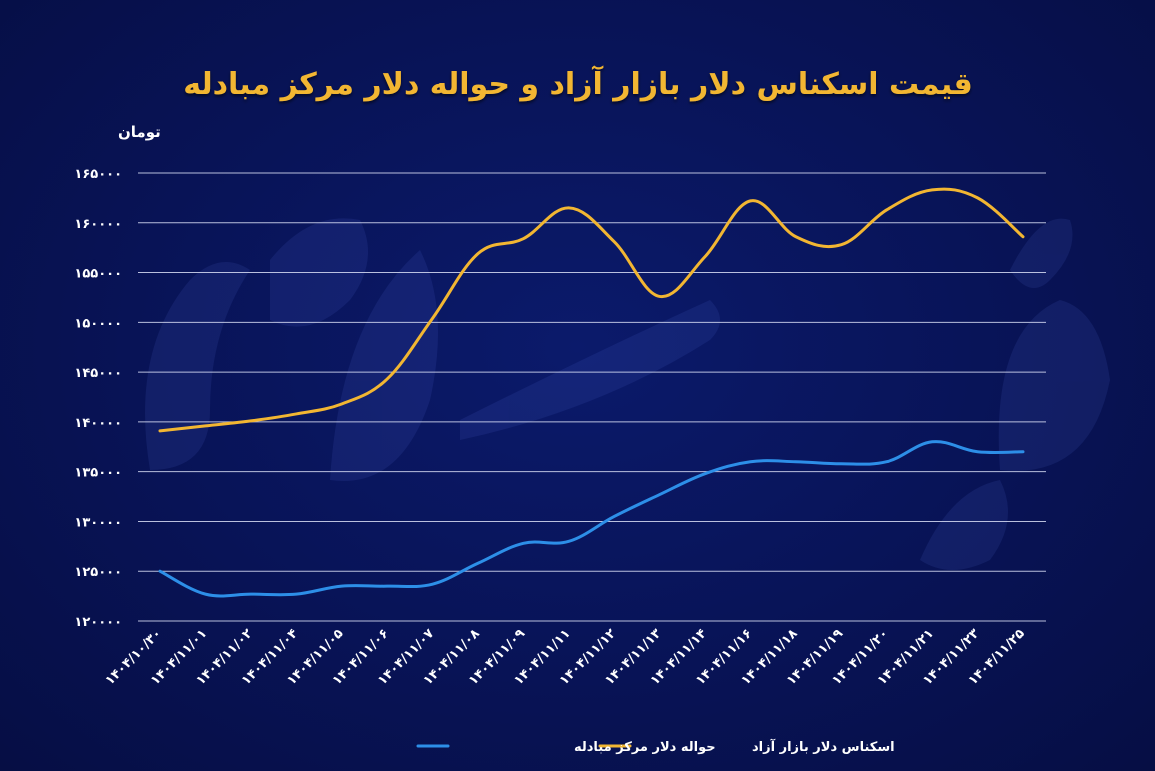  I want to click on y-tick-label: ۱۳۰۰۰۰, so click(98, 522).